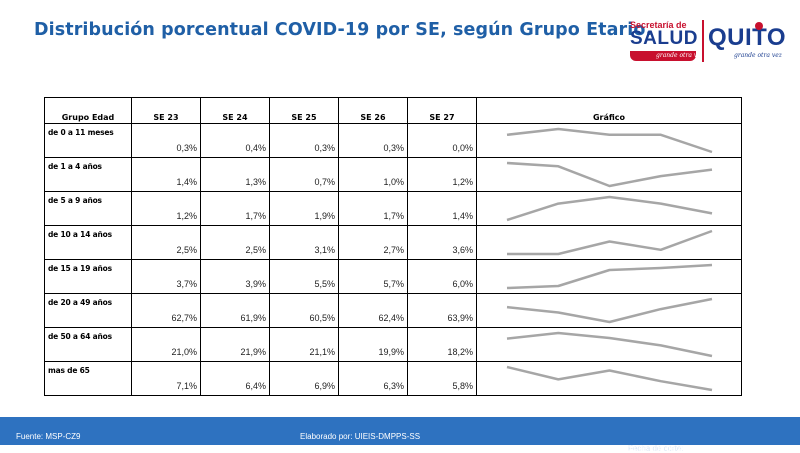  I want to click on cell-value: 61,9%, so click(235, 310).